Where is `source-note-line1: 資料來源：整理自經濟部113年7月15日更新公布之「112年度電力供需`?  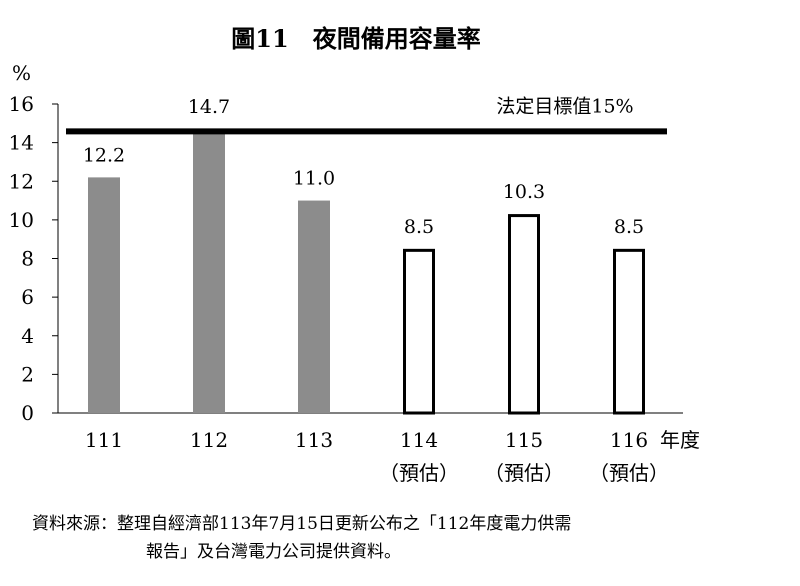
source-note-line1: 資料來源：整理自經濟部113年7月15日更新公布之「112年度電力供需 is located at coordinates (302, 524).